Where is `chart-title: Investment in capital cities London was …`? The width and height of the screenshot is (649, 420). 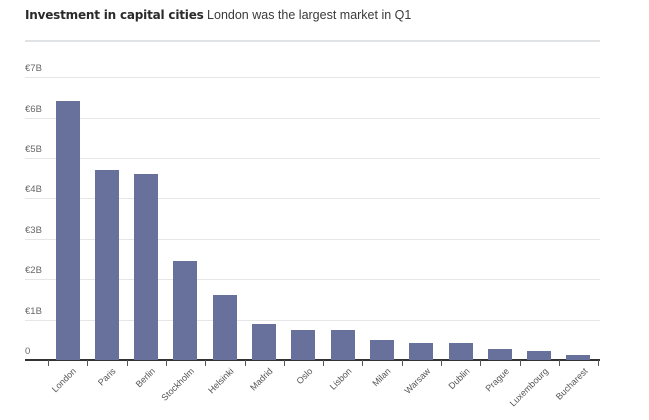
chart-title: Investment in capital cities London was … is located at coordinates (218, 15).